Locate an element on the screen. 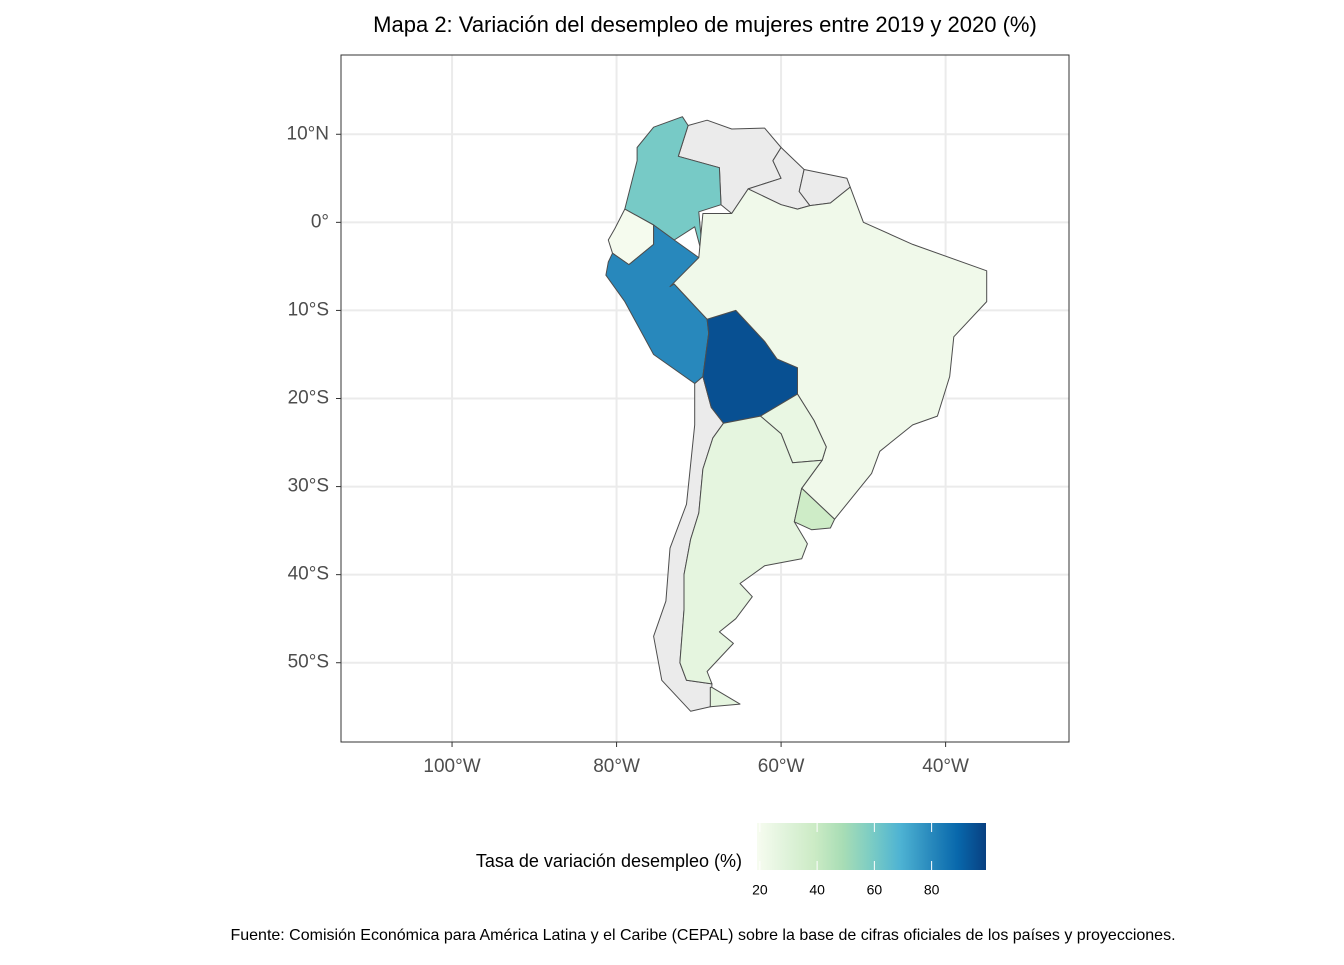 The image size is (1344, 965). legend-title: Tasa de variación desempleo (%) is located at coordinates (609, 861).